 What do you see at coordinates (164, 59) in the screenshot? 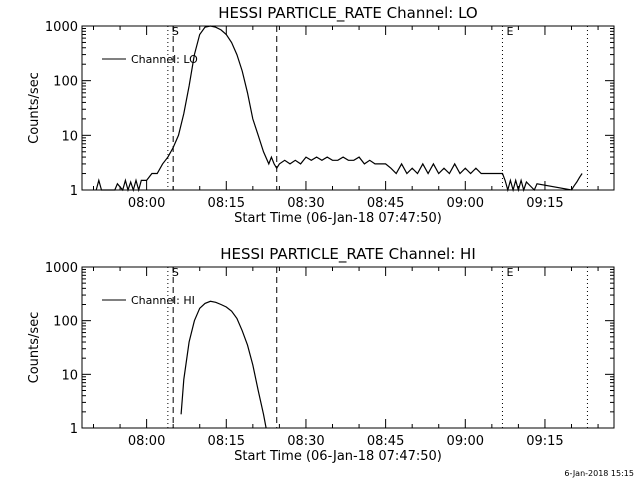
I see `legend-label: Channel: LO` at bounding box center [164, 59].